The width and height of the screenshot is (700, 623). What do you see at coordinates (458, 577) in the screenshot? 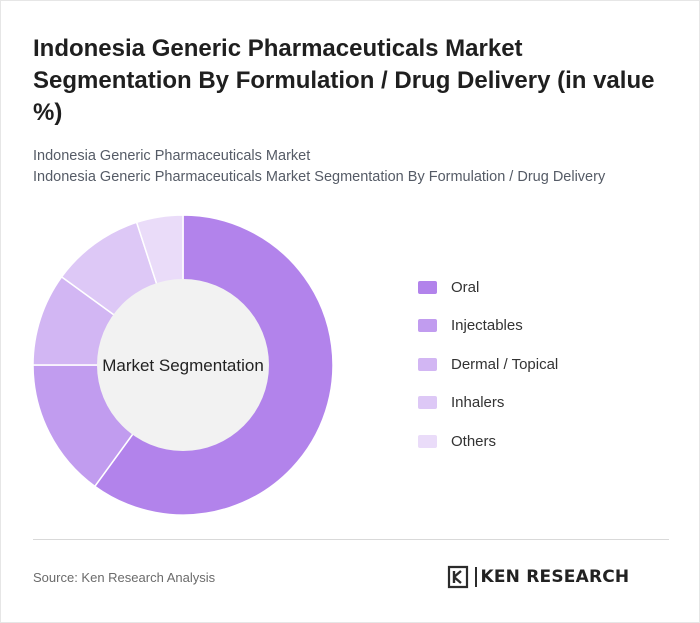
I see `ken-research-k-icon` at bounding box center [458, 577].